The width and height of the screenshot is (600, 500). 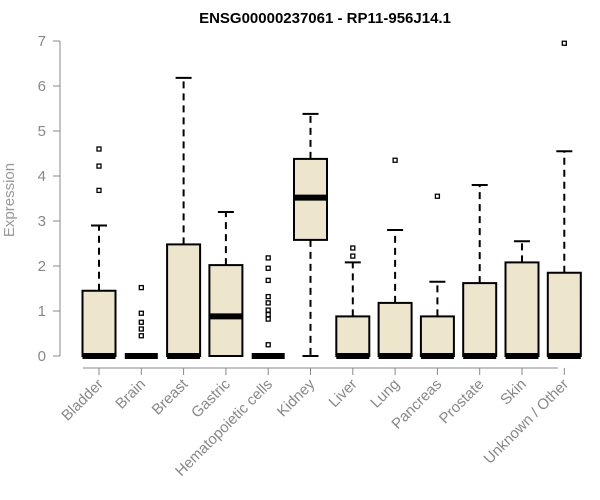 What do you see at coordinates (353, 302) in the screenshot?
I see `box-liver` at bounding box center [353, 302].